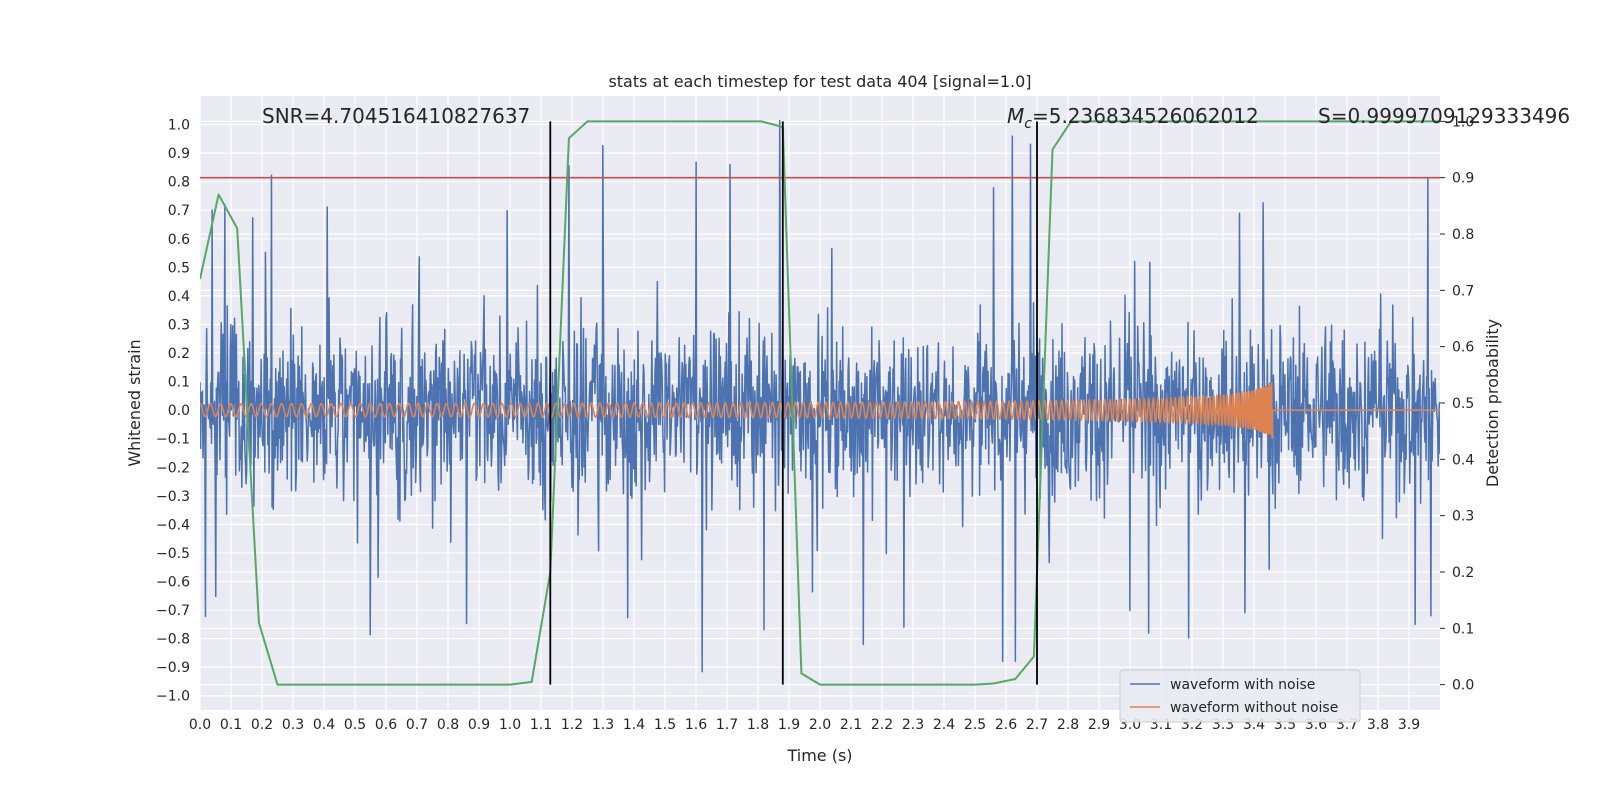  I want to click on x-tick-label: 2.1, so click(851, 725).